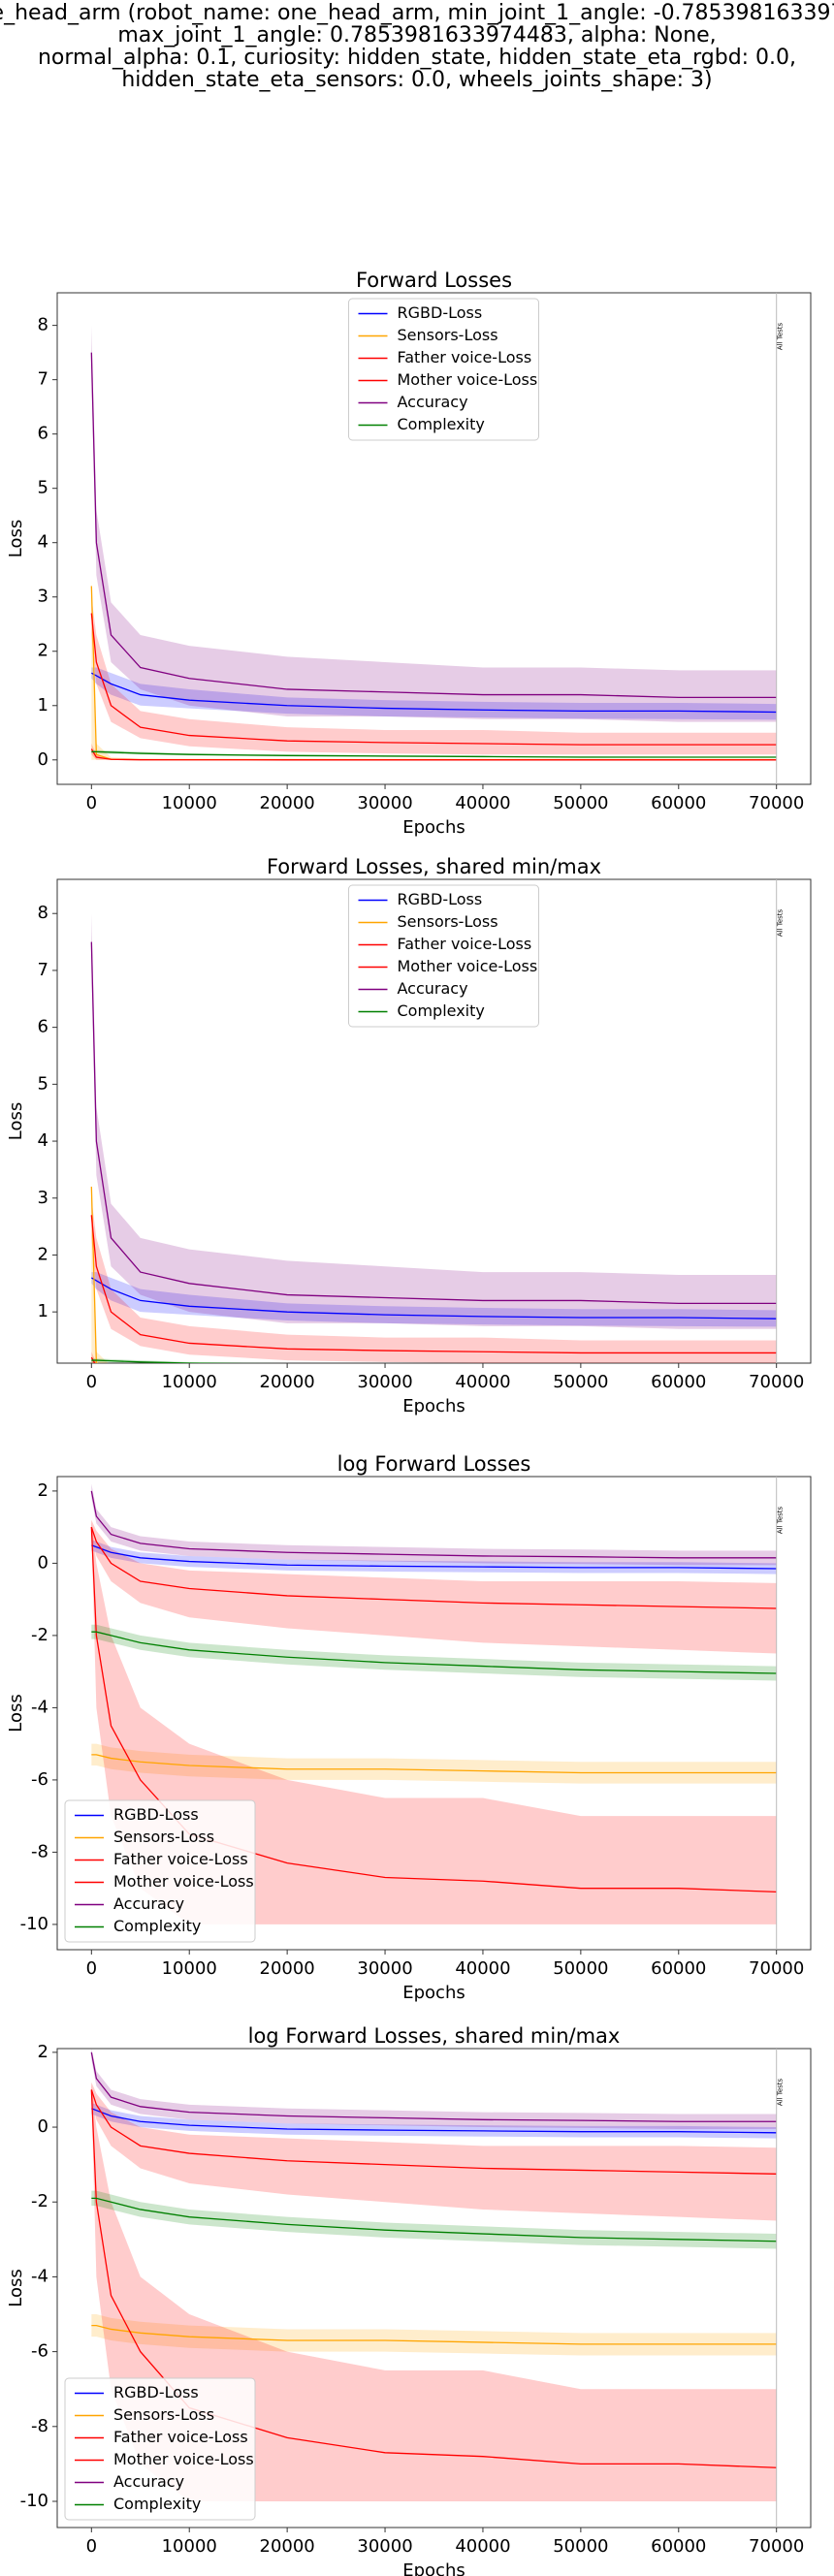 The height and width of the screenshot is (2576, 834). I want to click on chart-title: Forward Losses, so click(434, 280).